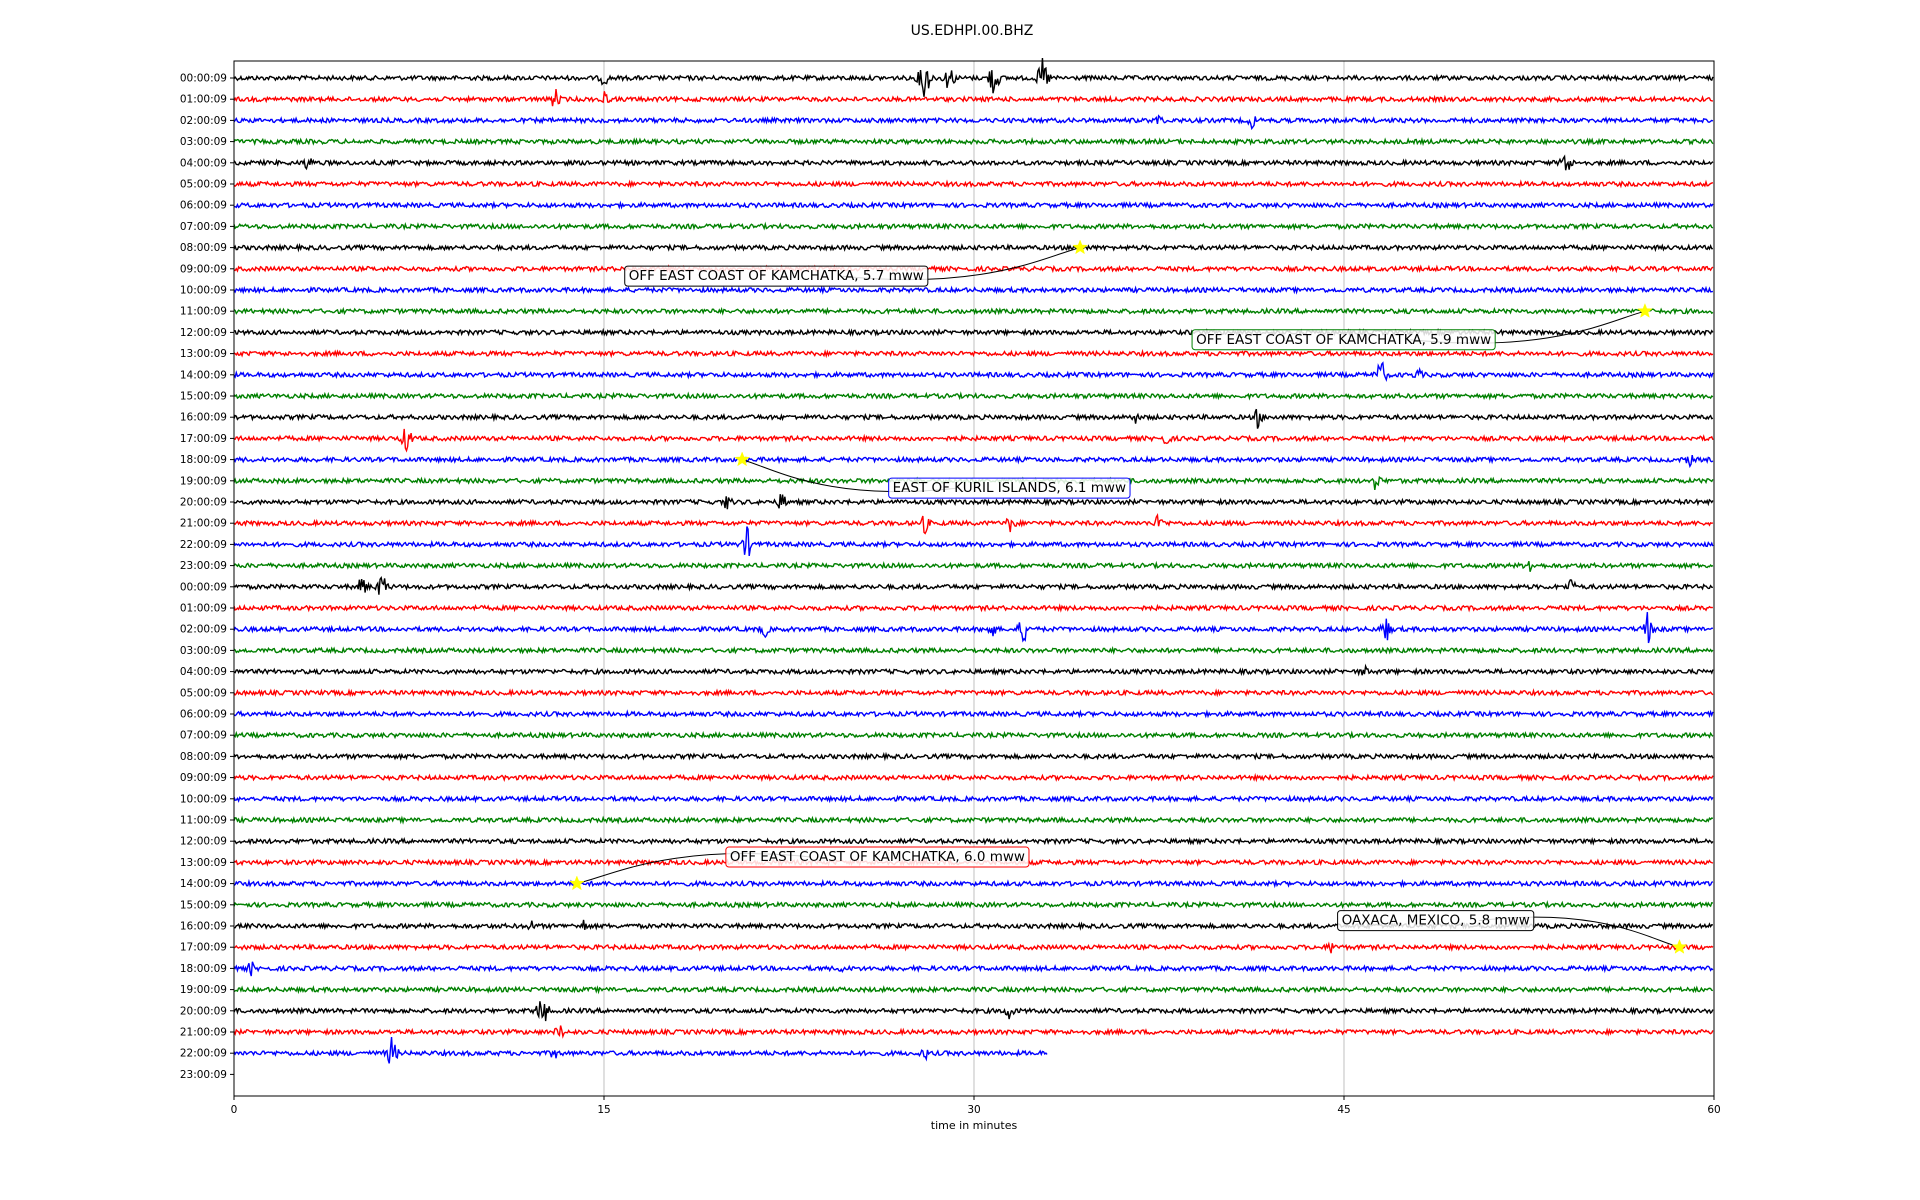 This screenshot has height=1200, width=1920. I want to click on y-tick-label: 07:00:09, so click(203, 736).